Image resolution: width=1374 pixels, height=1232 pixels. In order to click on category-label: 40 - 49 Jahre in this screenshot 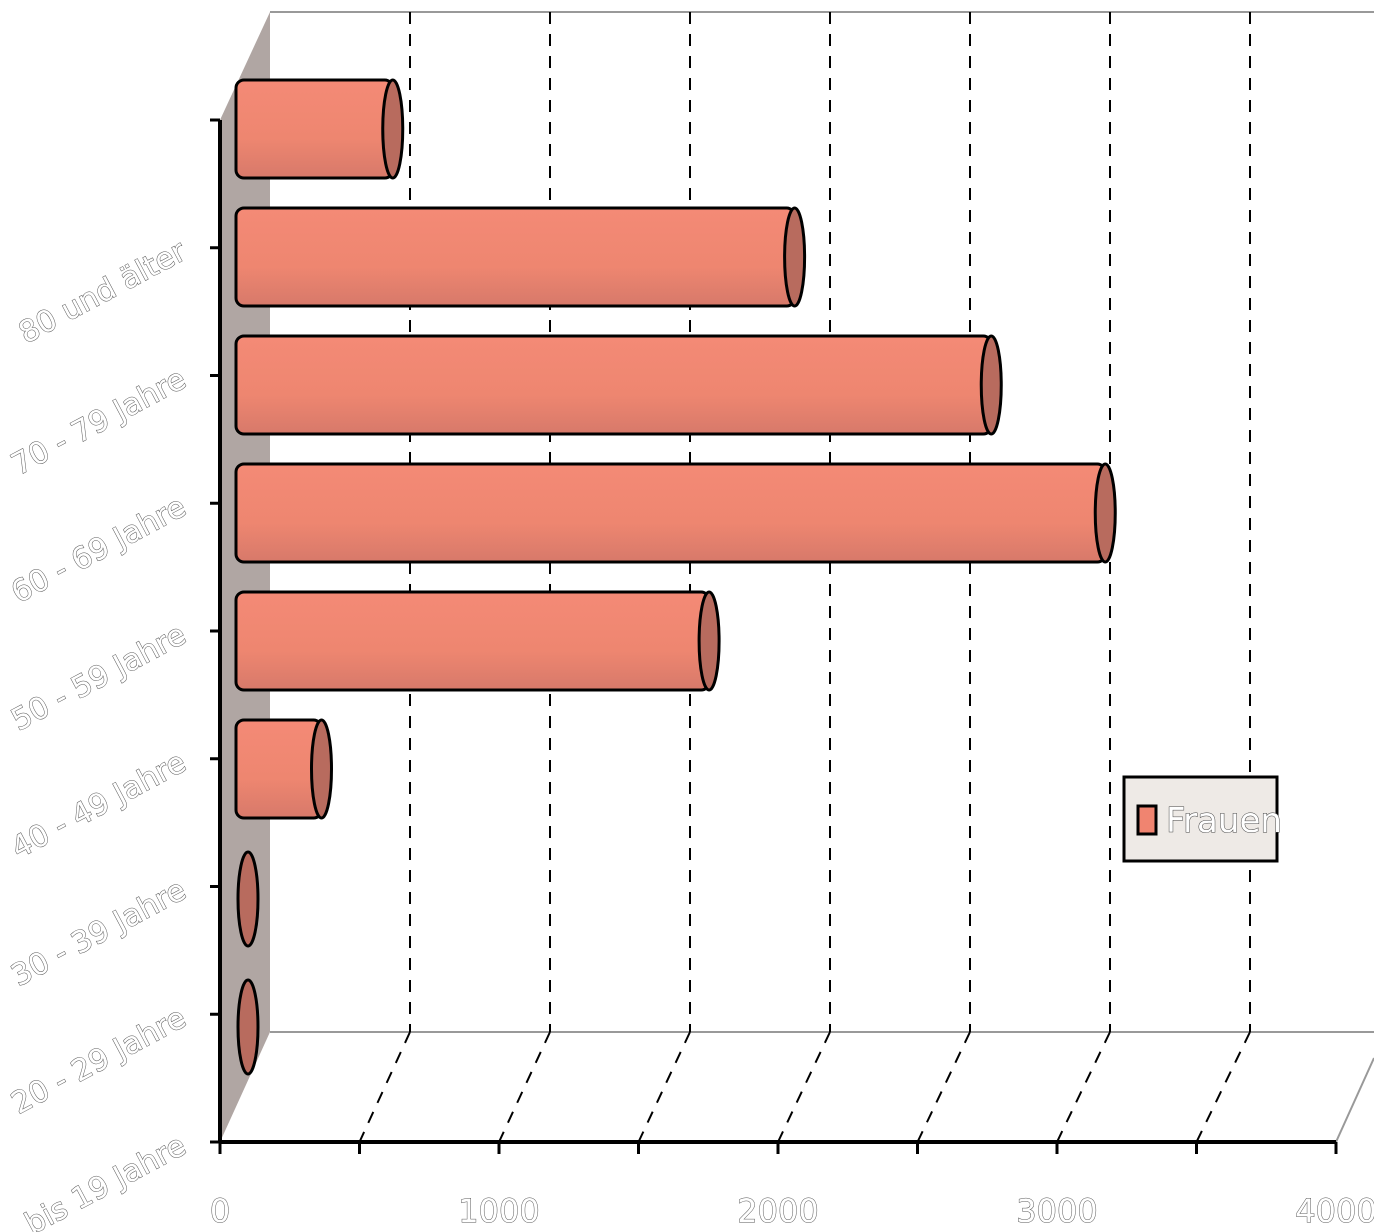, I will do `click(99, 805)`.